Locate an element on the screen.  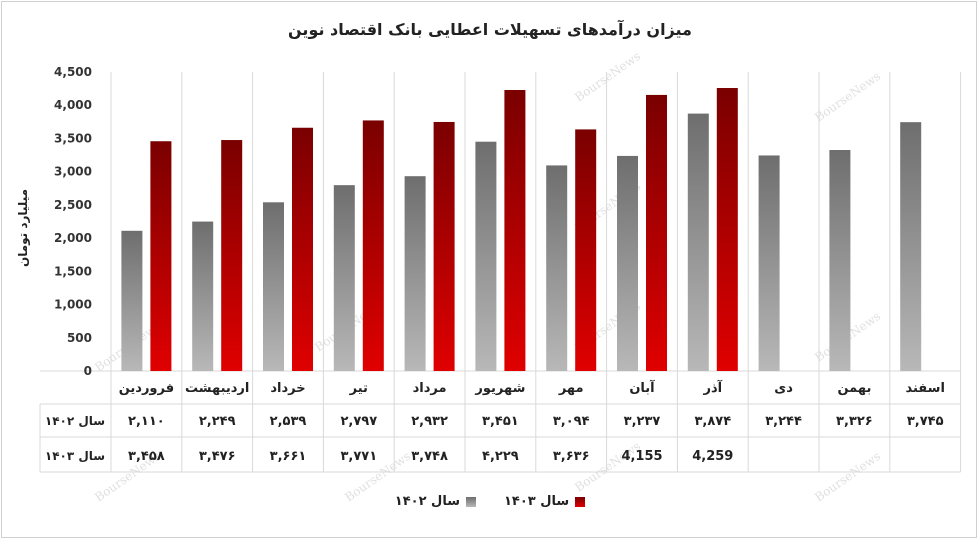
legend-item-1403: سال ۱۴۰۳ is located at coordinates (545, 501).